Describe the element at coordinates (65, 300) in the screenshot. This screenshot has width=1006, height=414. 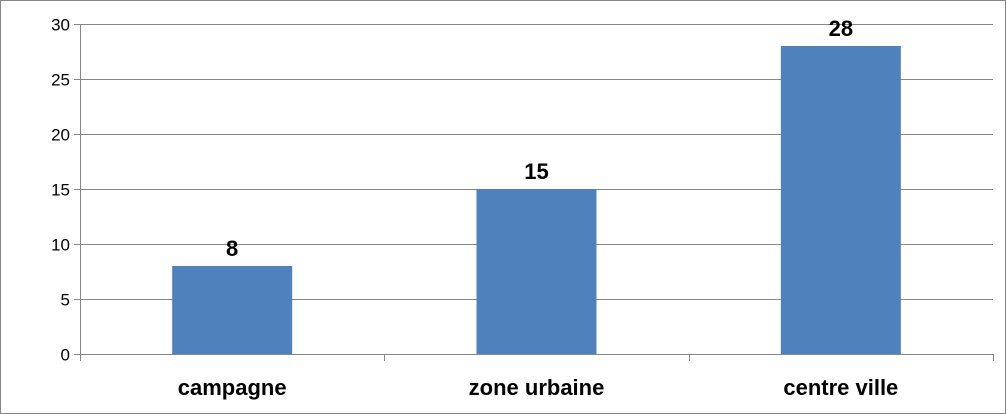
I see `y-tick-label: 5` at that location.